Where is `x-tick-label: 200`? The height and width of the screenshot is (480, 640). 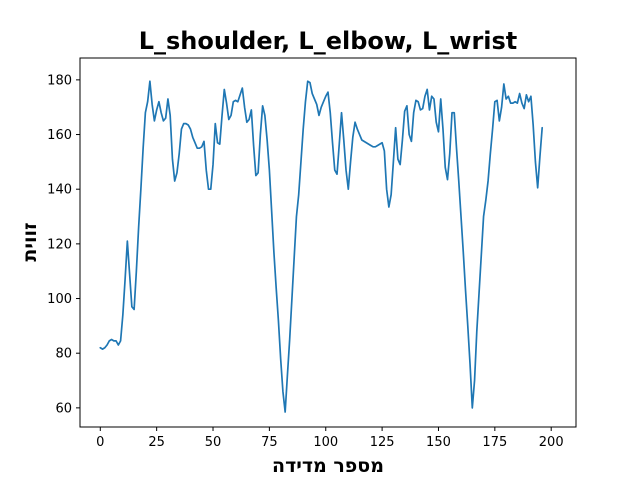
x-tick-label: 200 is located at coordinates (551, 442).